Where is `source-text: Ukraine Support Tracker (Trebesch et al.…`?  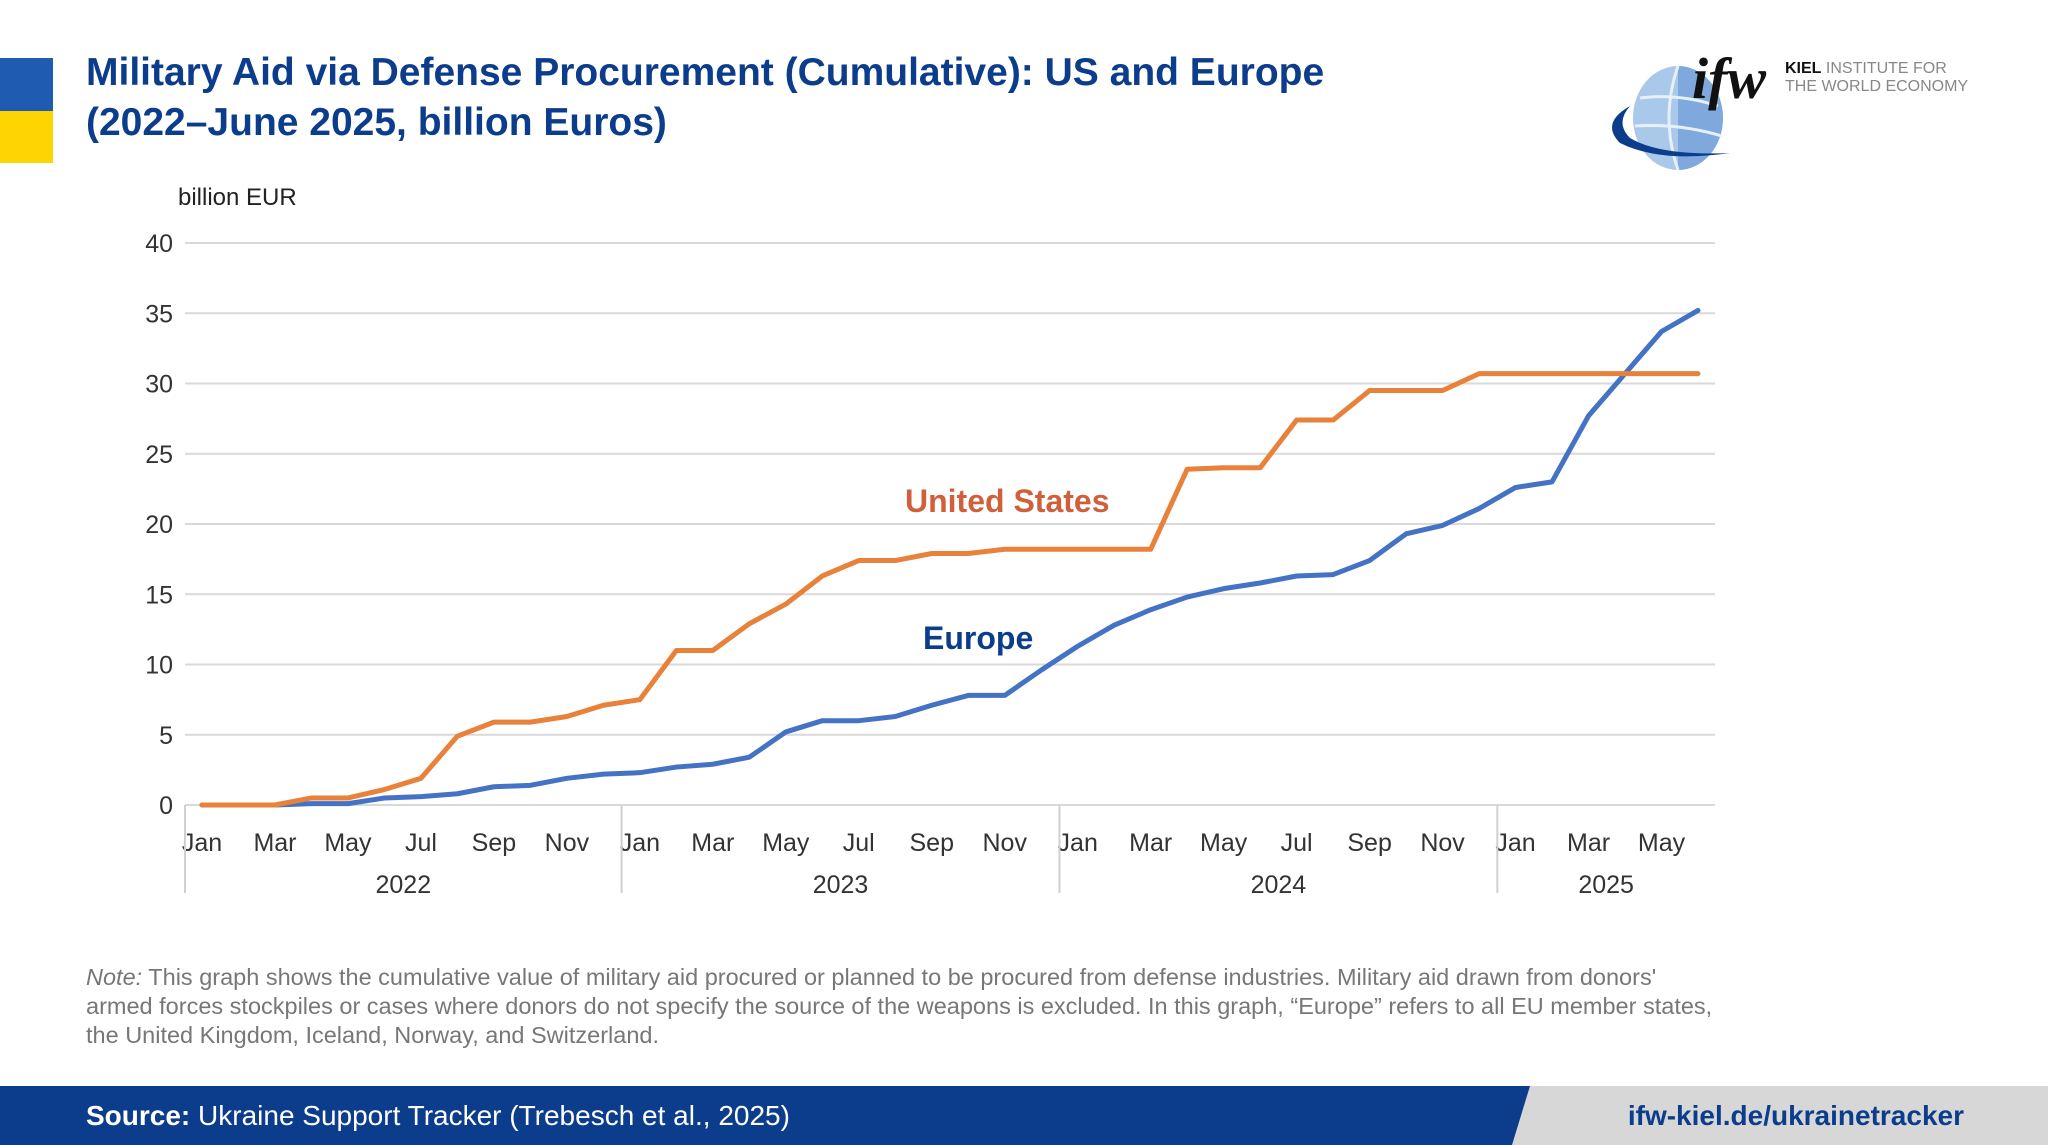
source-text: Ukraine Support Tracker (Trebesch et al.… is located at coordinates (490, 1115).